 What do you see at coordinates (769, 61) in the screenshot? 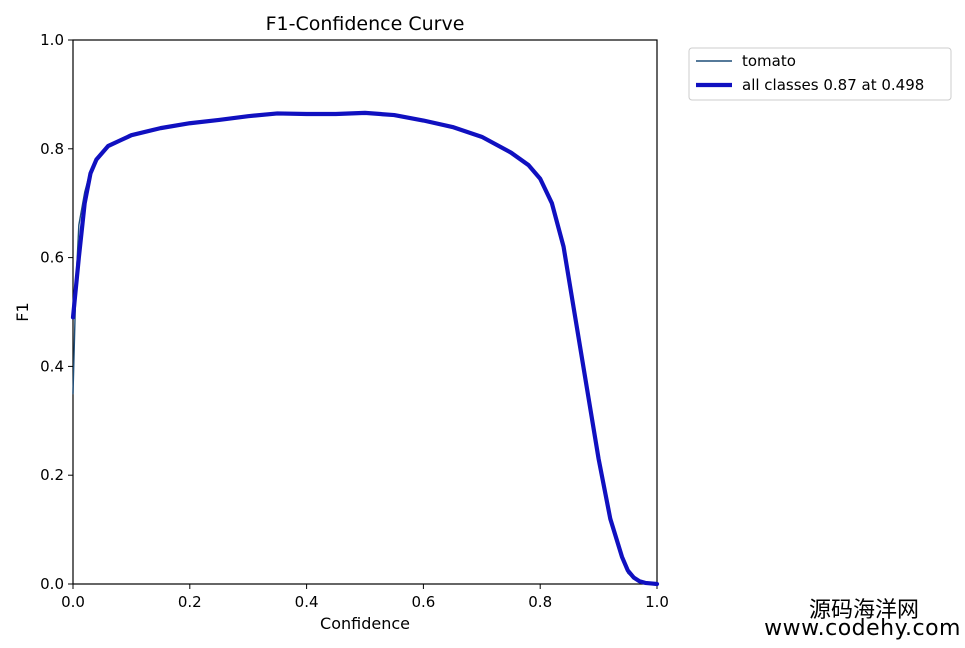
I see `legend-label: tomato` at bounding box center [769, 61].